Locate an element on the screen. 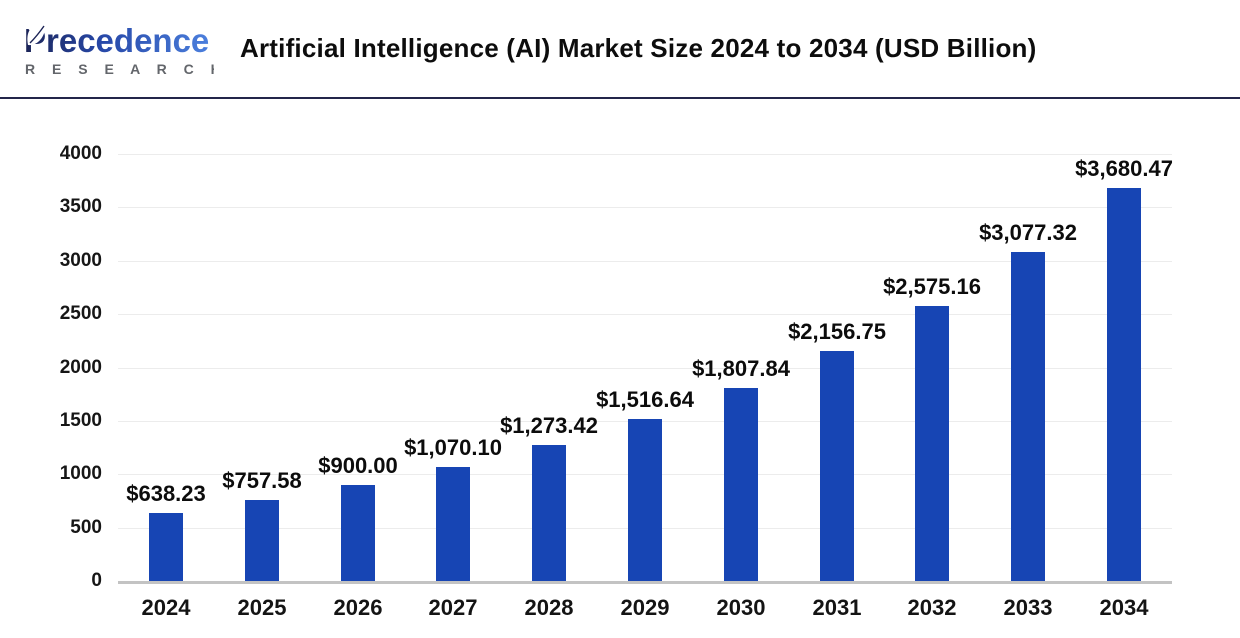  x-axis-tick-label-2027: 2027 is located at coordinates (453, 607).